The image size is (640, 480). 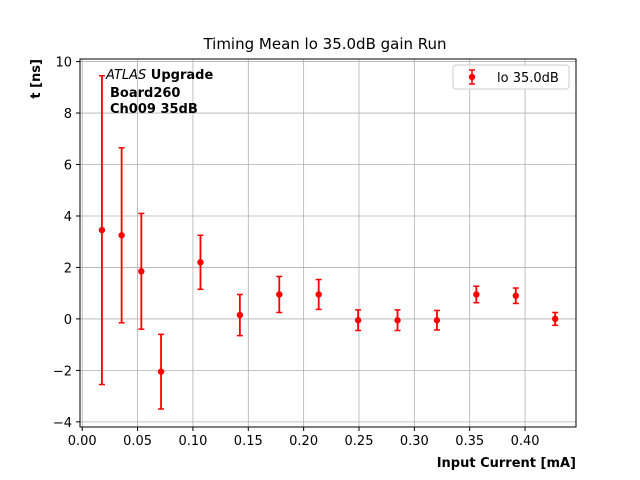 I want to click on y-tick-label: 6, so click(x=68, y=166).